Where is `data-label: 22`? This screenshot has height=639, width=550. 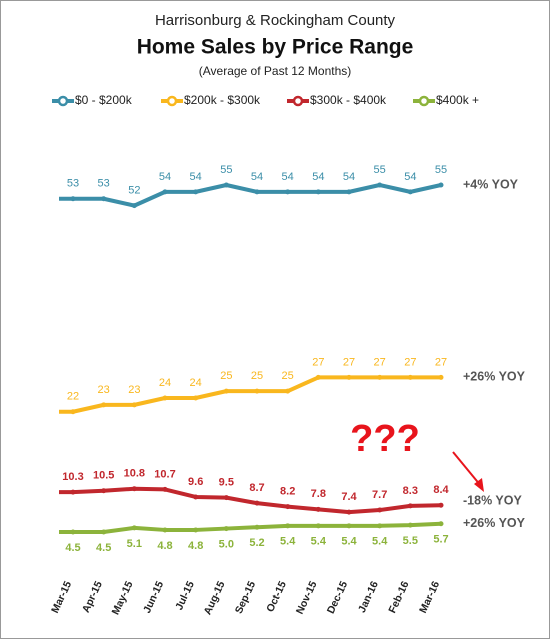 data-label: 22 is located at coordinates (73, 397).